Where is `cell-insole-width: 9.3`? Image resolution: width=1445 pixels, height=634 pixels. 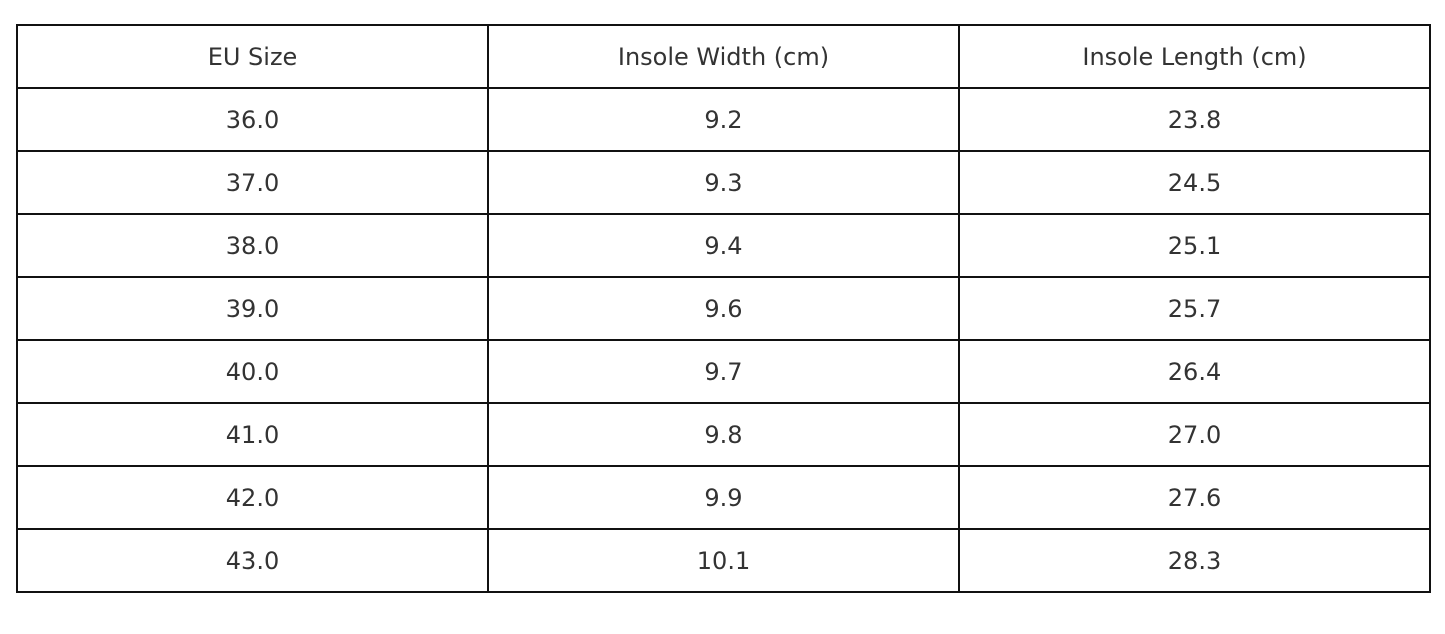
cell-insole-width: 9.3 is located at coordinates (723, 182).